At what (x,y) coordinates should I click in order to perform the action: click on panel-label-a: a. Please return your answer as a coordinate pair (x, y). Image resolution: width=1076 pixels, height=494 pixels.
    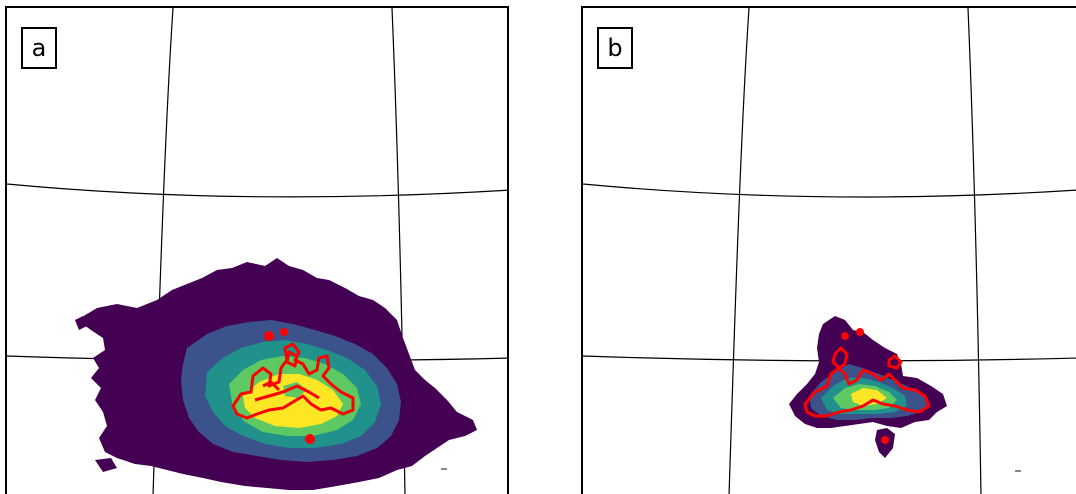
    Looking at the image, I should click on (39, 48).